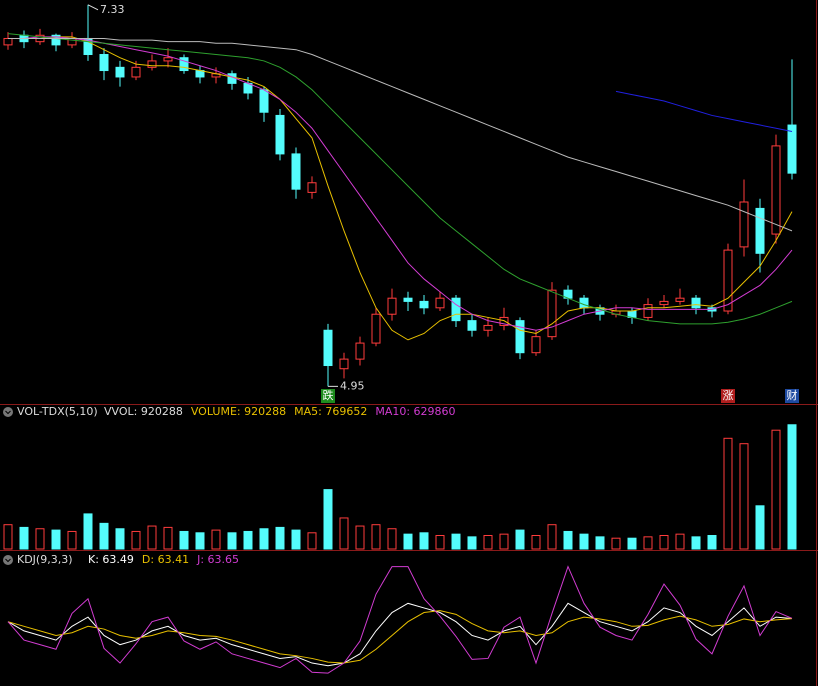 This screenshot has width=818, height=686. I want to click on legend-item: D: 63.41, so click(165, 559).